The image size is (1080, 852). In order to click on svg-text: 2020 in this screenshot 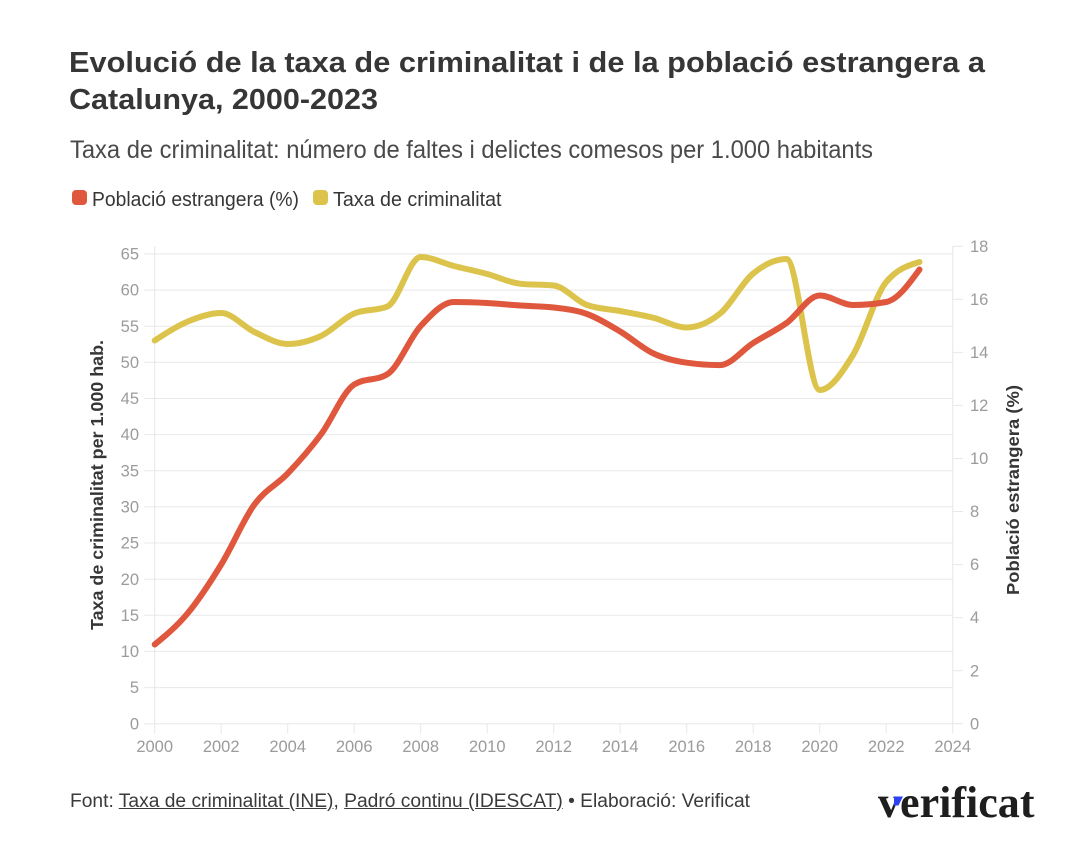, I will do `click(819, 747)`.